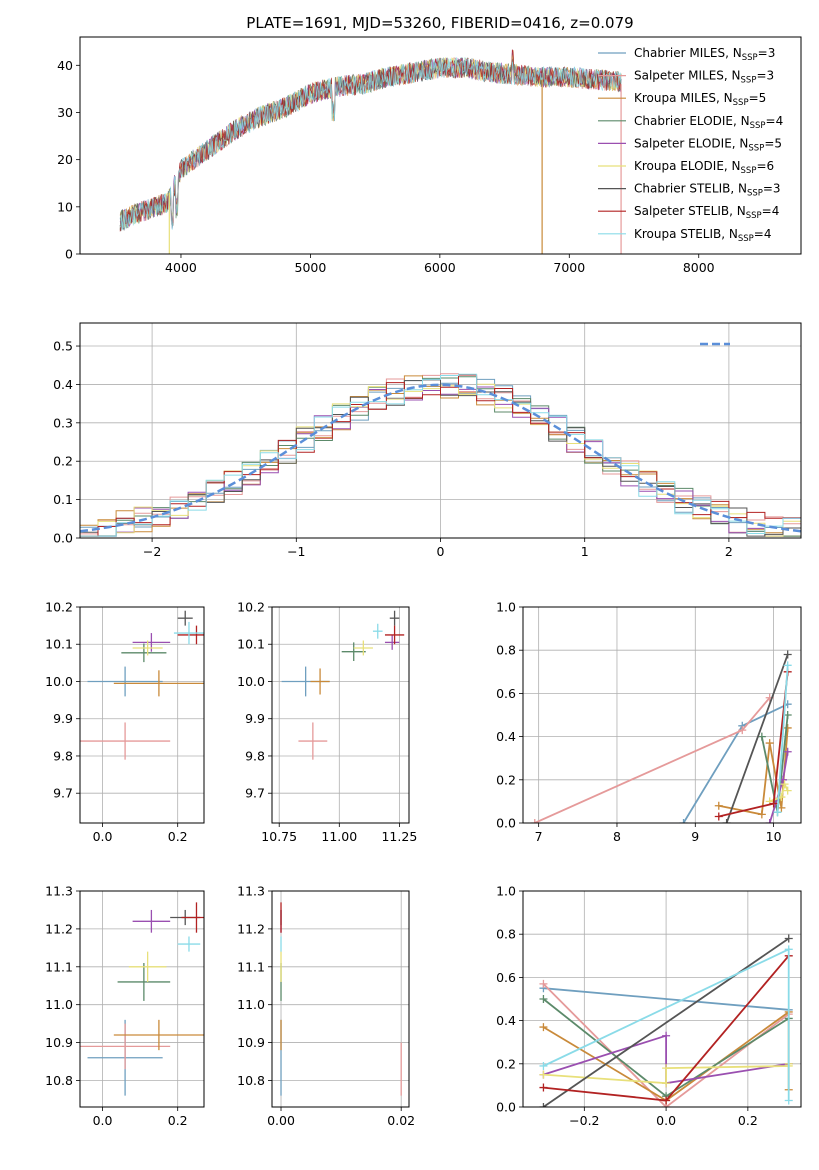 This screenshot has height=1170, width=819. I want to click on legend-entry: Salpeter STELIB, NSSP=4, so click(706, 212).